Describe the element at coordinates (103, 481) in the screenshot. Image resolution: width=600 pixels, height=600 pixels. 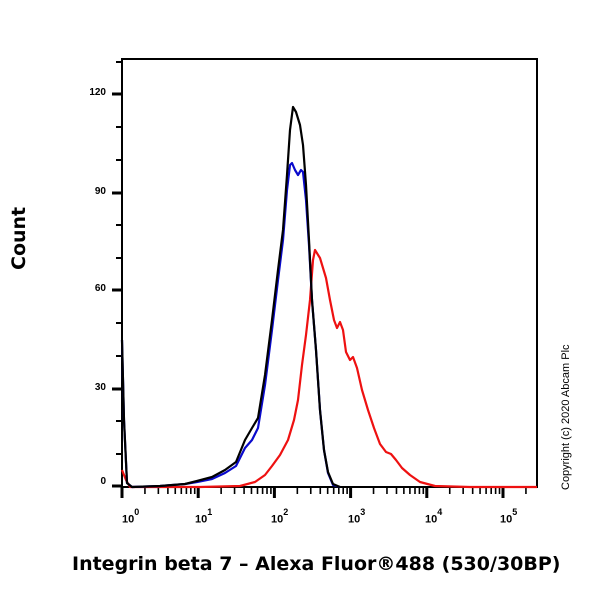
I see `y-tick-label: 0` at that location.